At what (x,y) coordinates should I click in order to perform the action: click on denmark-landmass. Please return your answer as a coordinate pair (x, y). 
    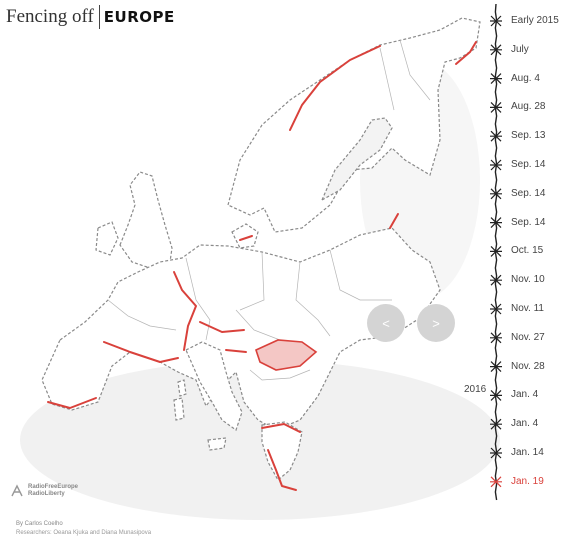
    Looking at the image, I should click on (245, 236).